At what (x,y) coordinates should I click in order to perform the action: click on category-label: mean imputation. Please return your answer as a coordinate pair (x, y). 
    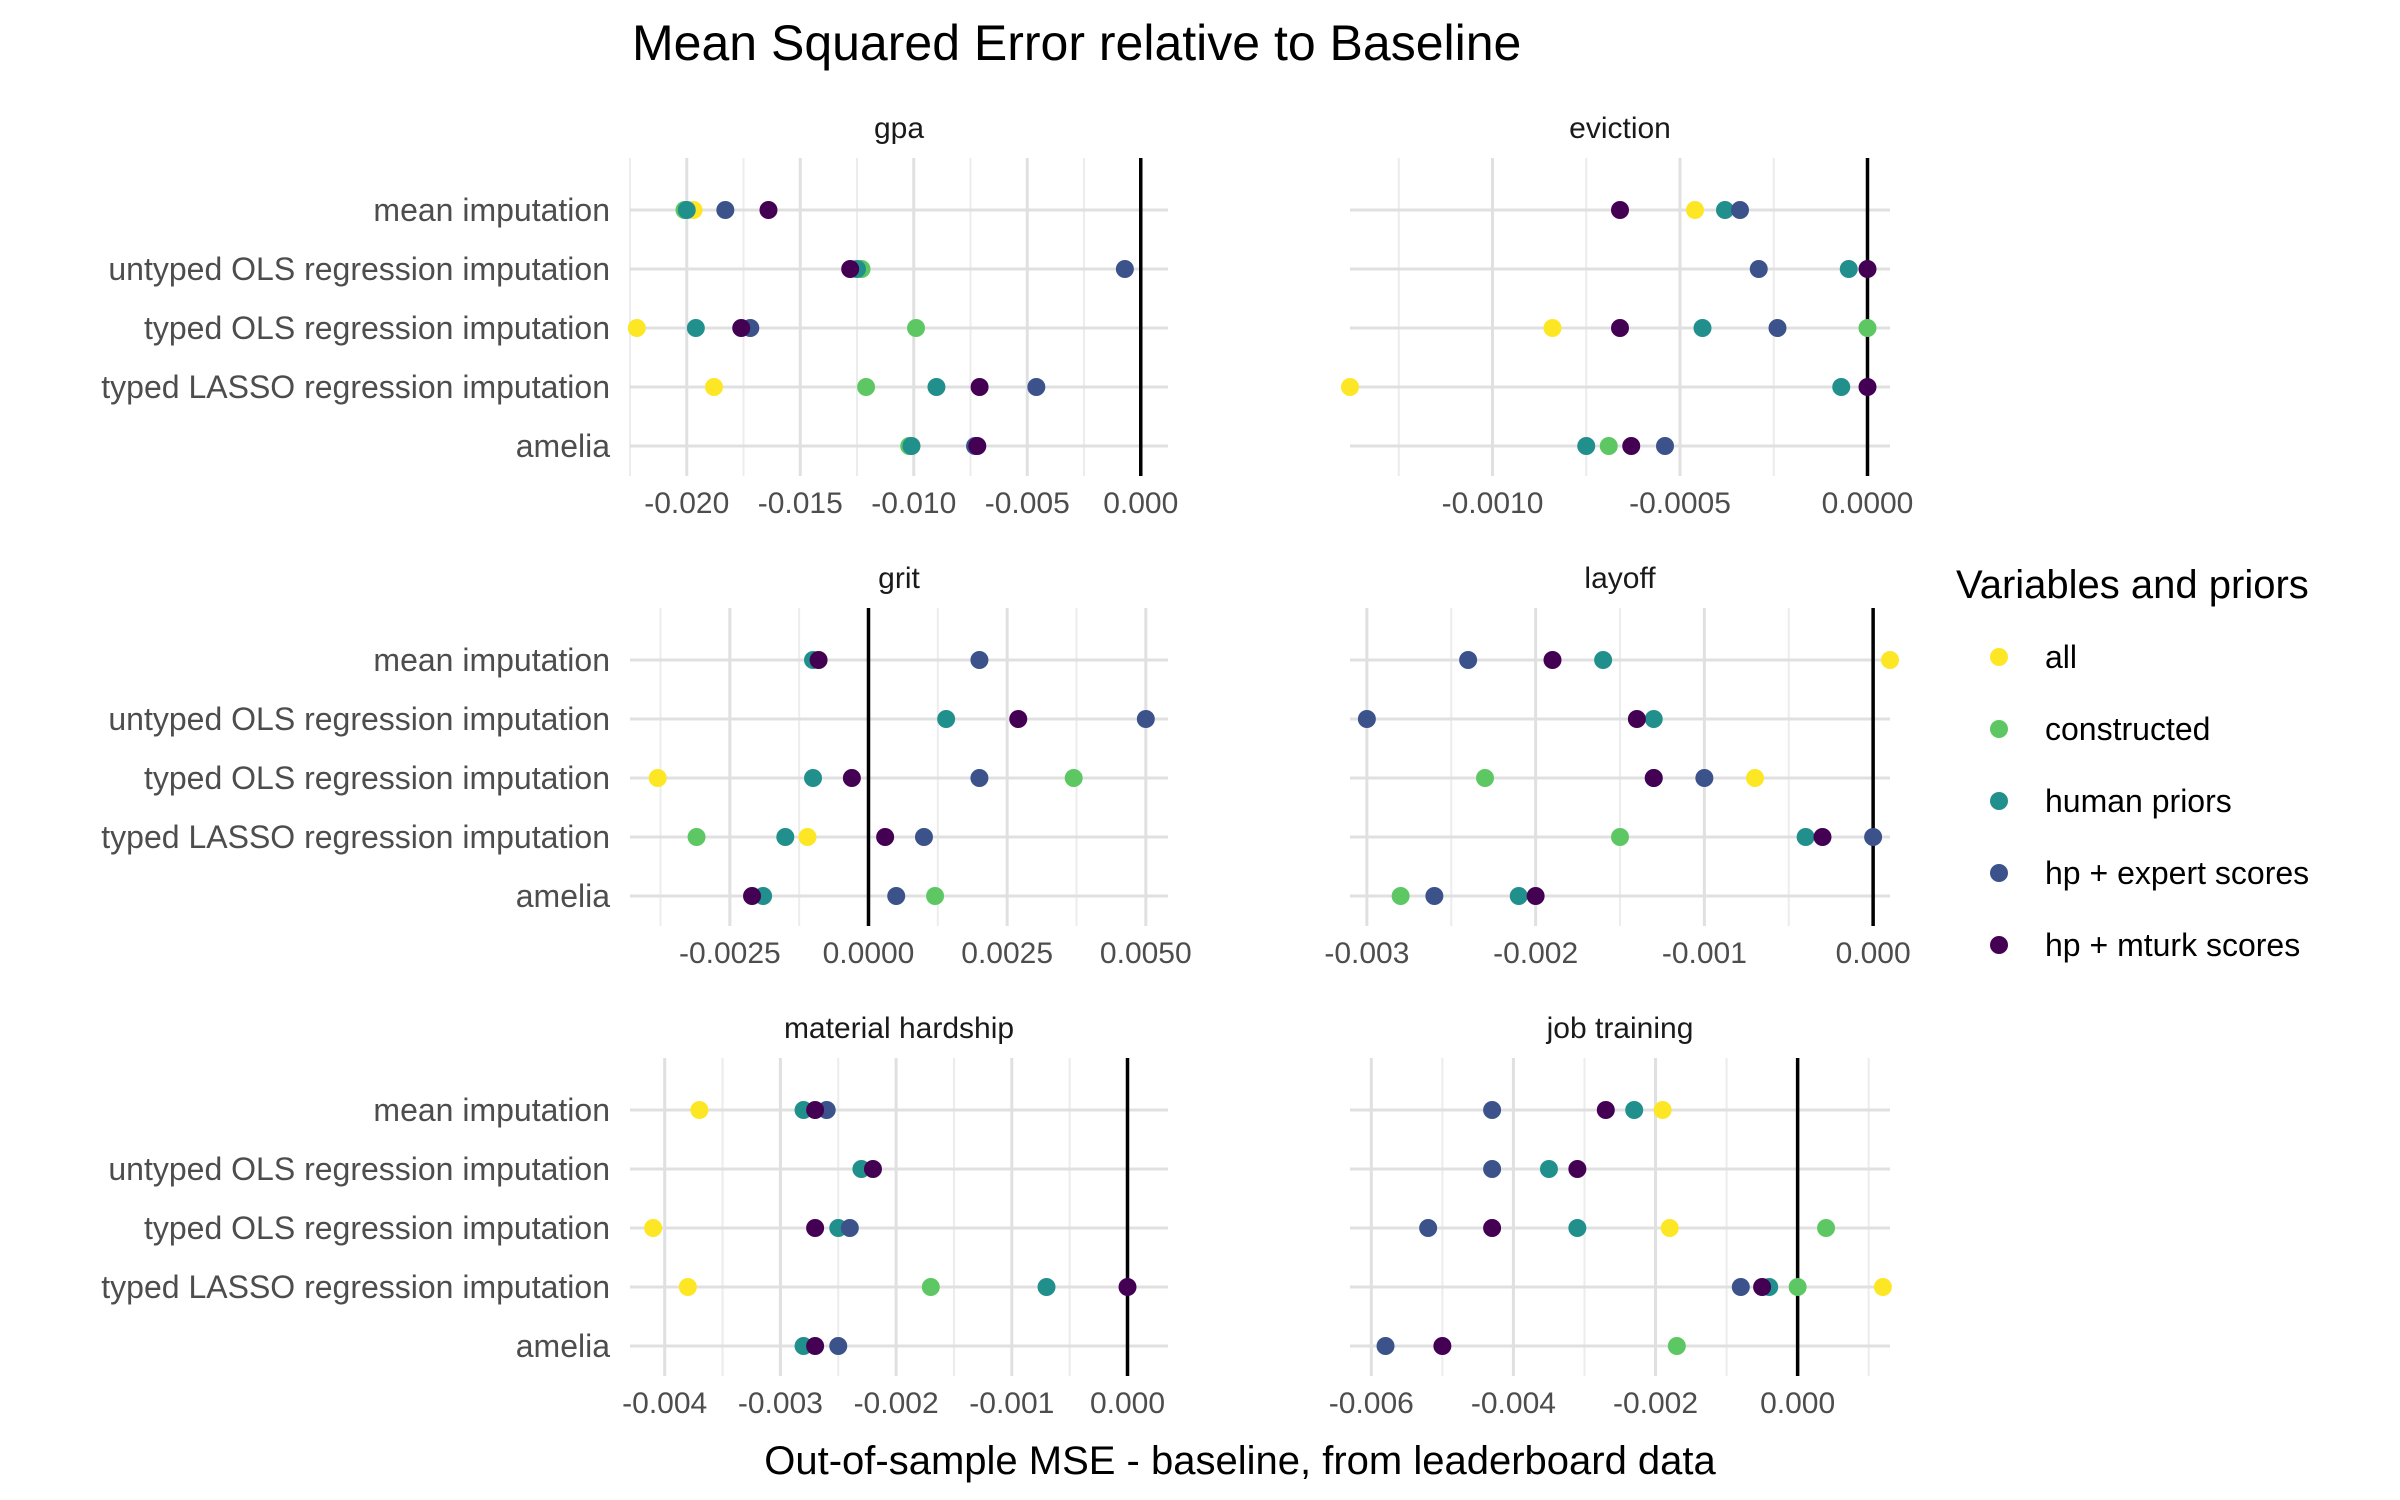
    Looking at the image, I should click on (491, 210).